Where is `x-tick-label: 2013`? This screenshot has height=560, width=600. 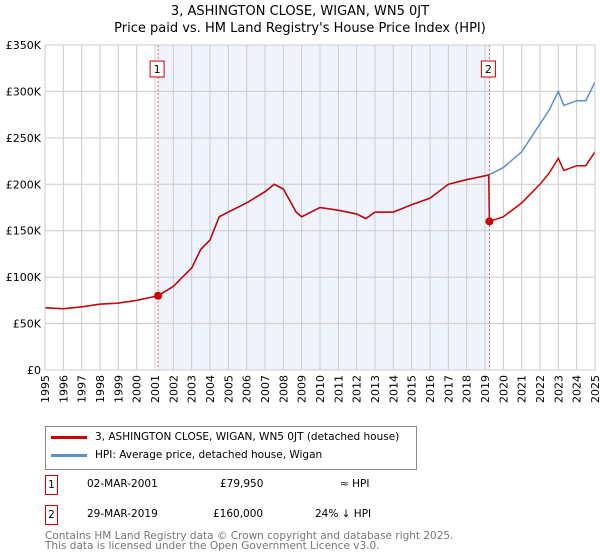
x-tick-label: 2013 is located at coordinates (375, 389).